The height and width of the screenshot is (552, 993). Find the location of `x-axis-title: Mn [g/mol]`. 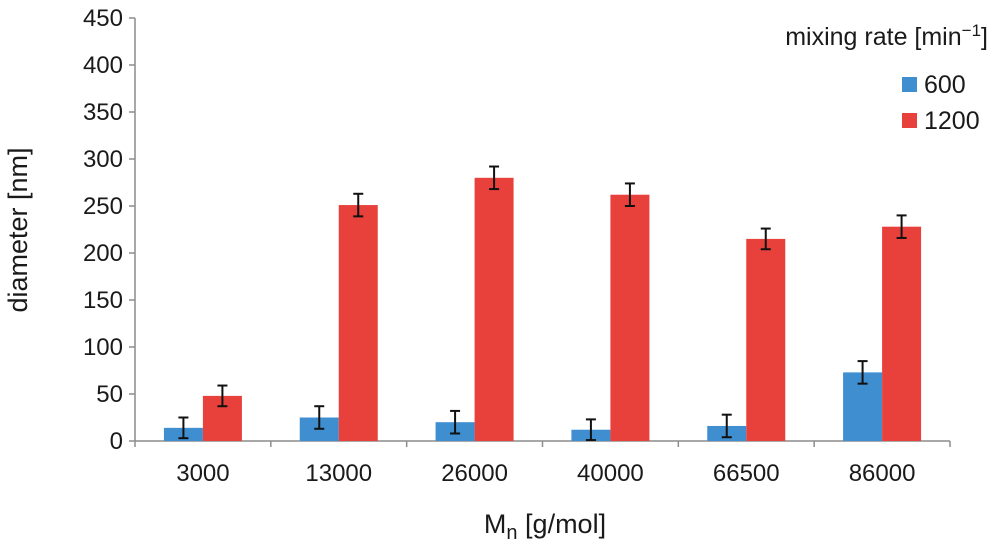

x-axis-title: Mn [g/mol] is located at coordinates (545, 526).